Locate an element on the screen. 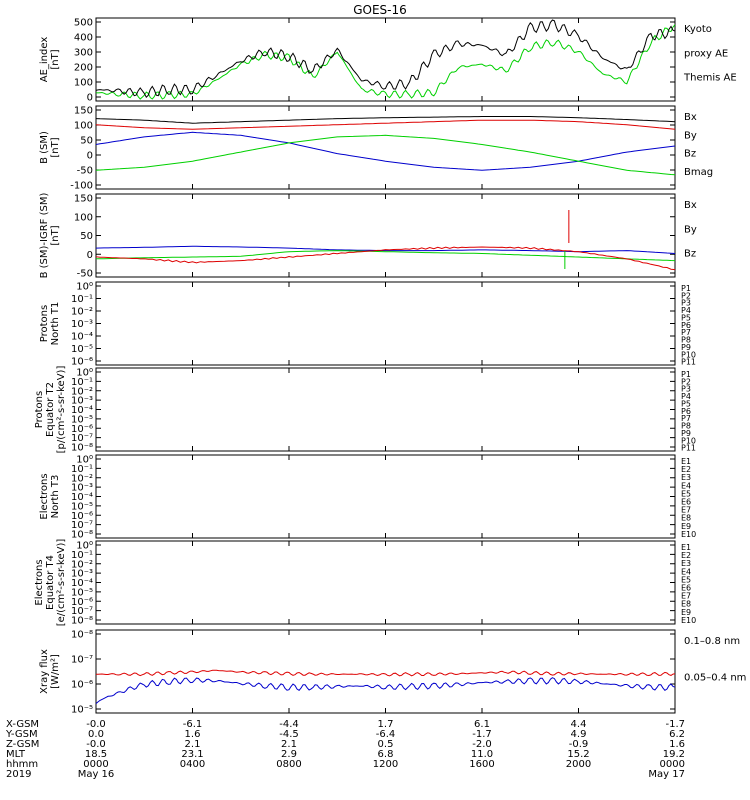 The image size is (750, 800). x-axis-value: 1600 is located at coordinates (481, 764).